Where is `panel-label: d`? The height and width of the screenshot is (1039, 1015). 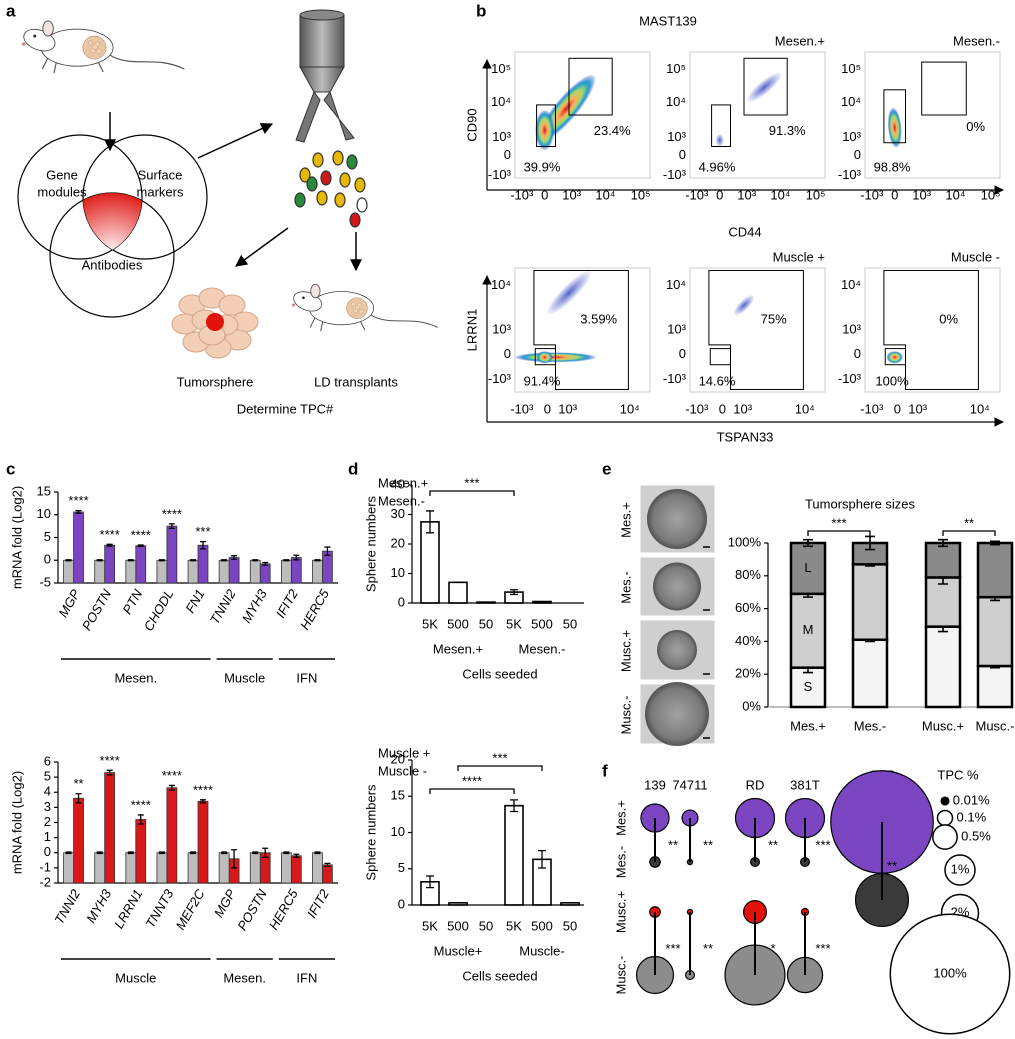
panel-label: d is located at coordinates (353, 468).